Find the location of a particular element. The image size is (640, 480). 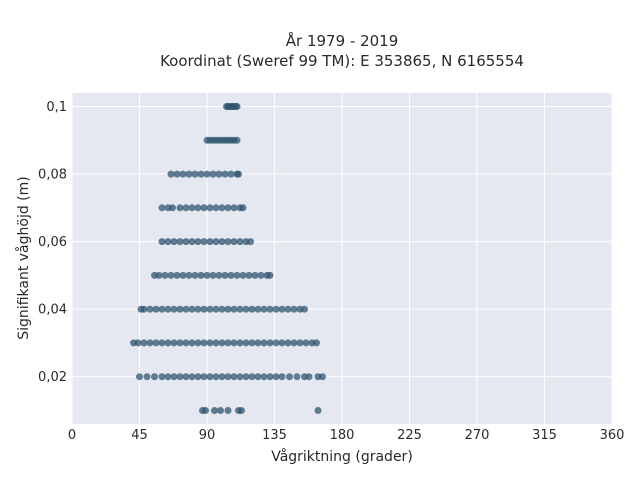

x-tick-label: 360 is located at coordinates (612, 435).